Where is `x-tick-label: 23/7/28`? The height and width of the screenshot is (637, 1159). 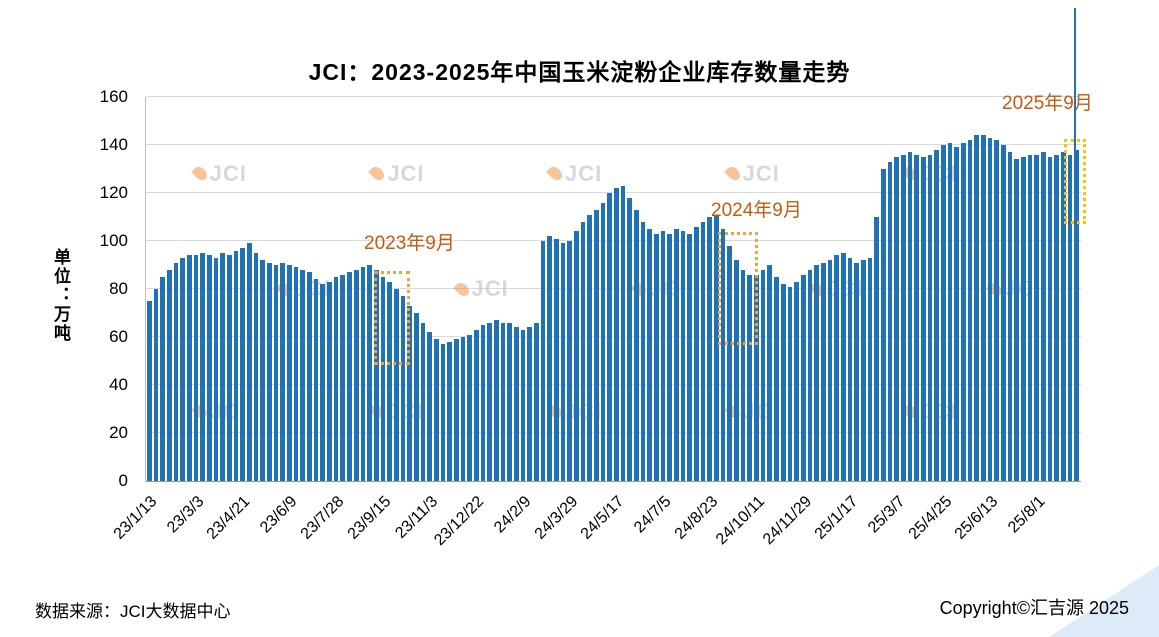 x-tick-label: 23/7/28 is located at coordinates (322, 518).